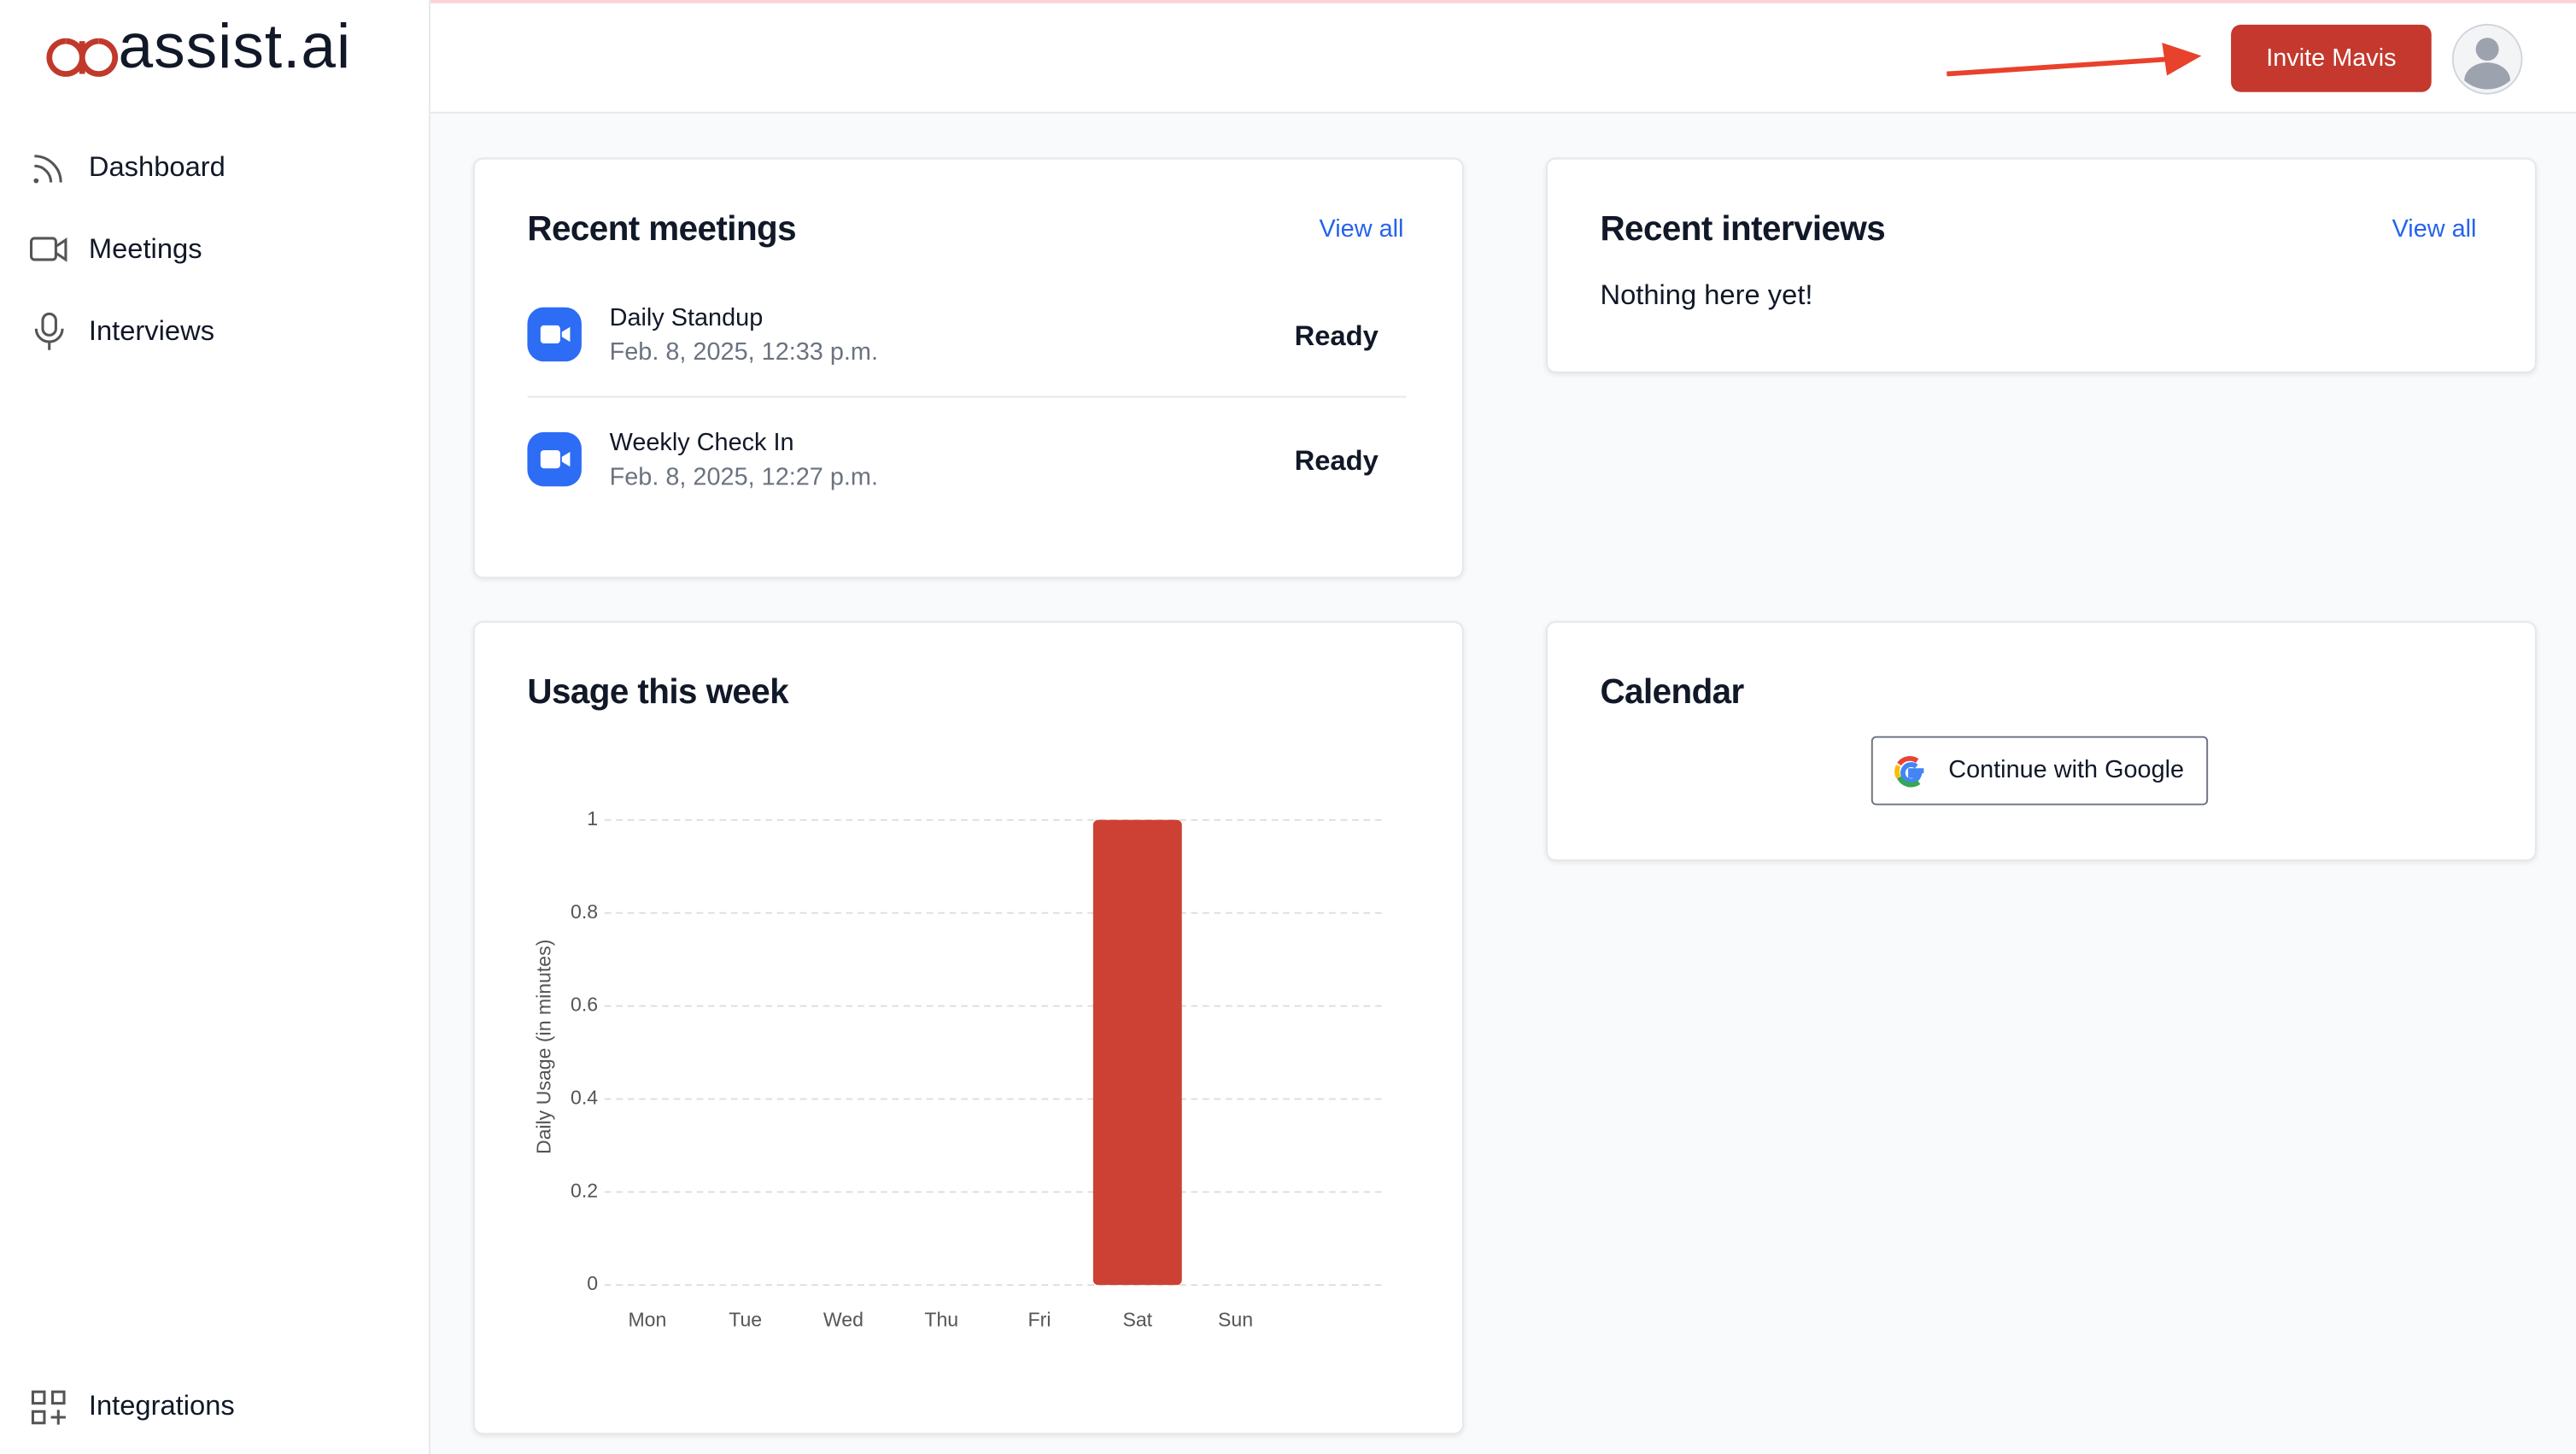  Describe the element at coordinates (2066, 769) in the screenshot. I see `google-button-label: Continue with Google` at that location.